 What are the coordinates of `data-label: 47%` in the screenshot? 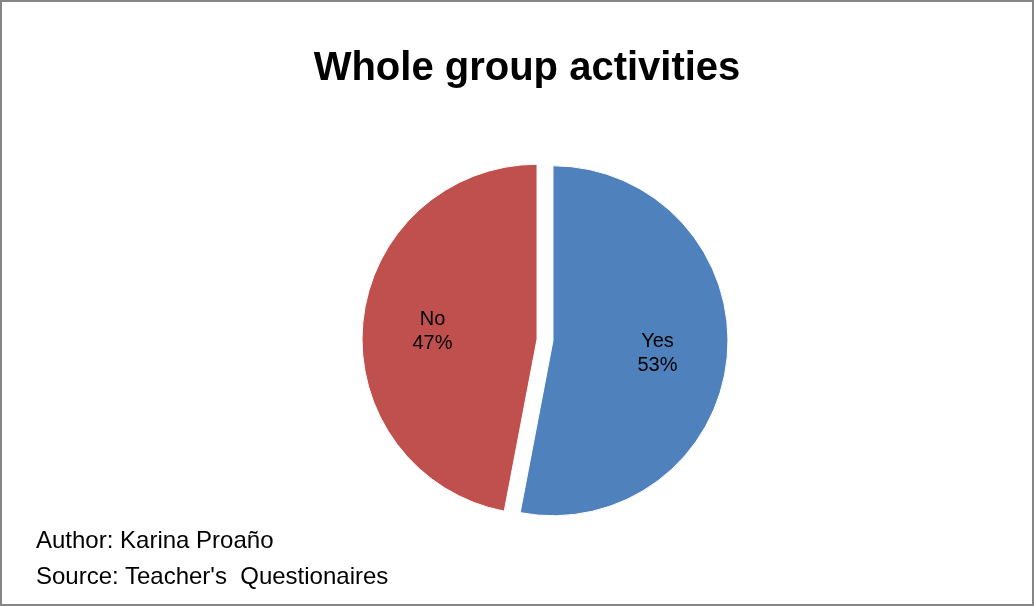 It's located at (432, 342).